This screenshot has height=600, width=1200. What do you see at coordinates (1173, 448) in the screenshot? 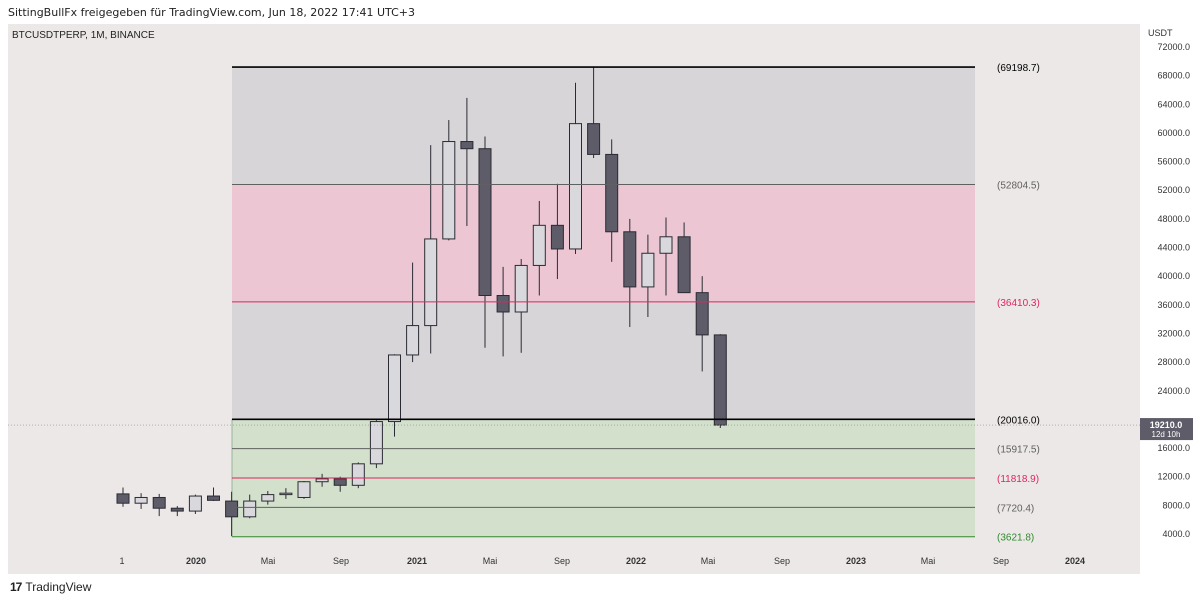
I see `price-tick-label: 16000.0` at bounding box center [1173, 448].